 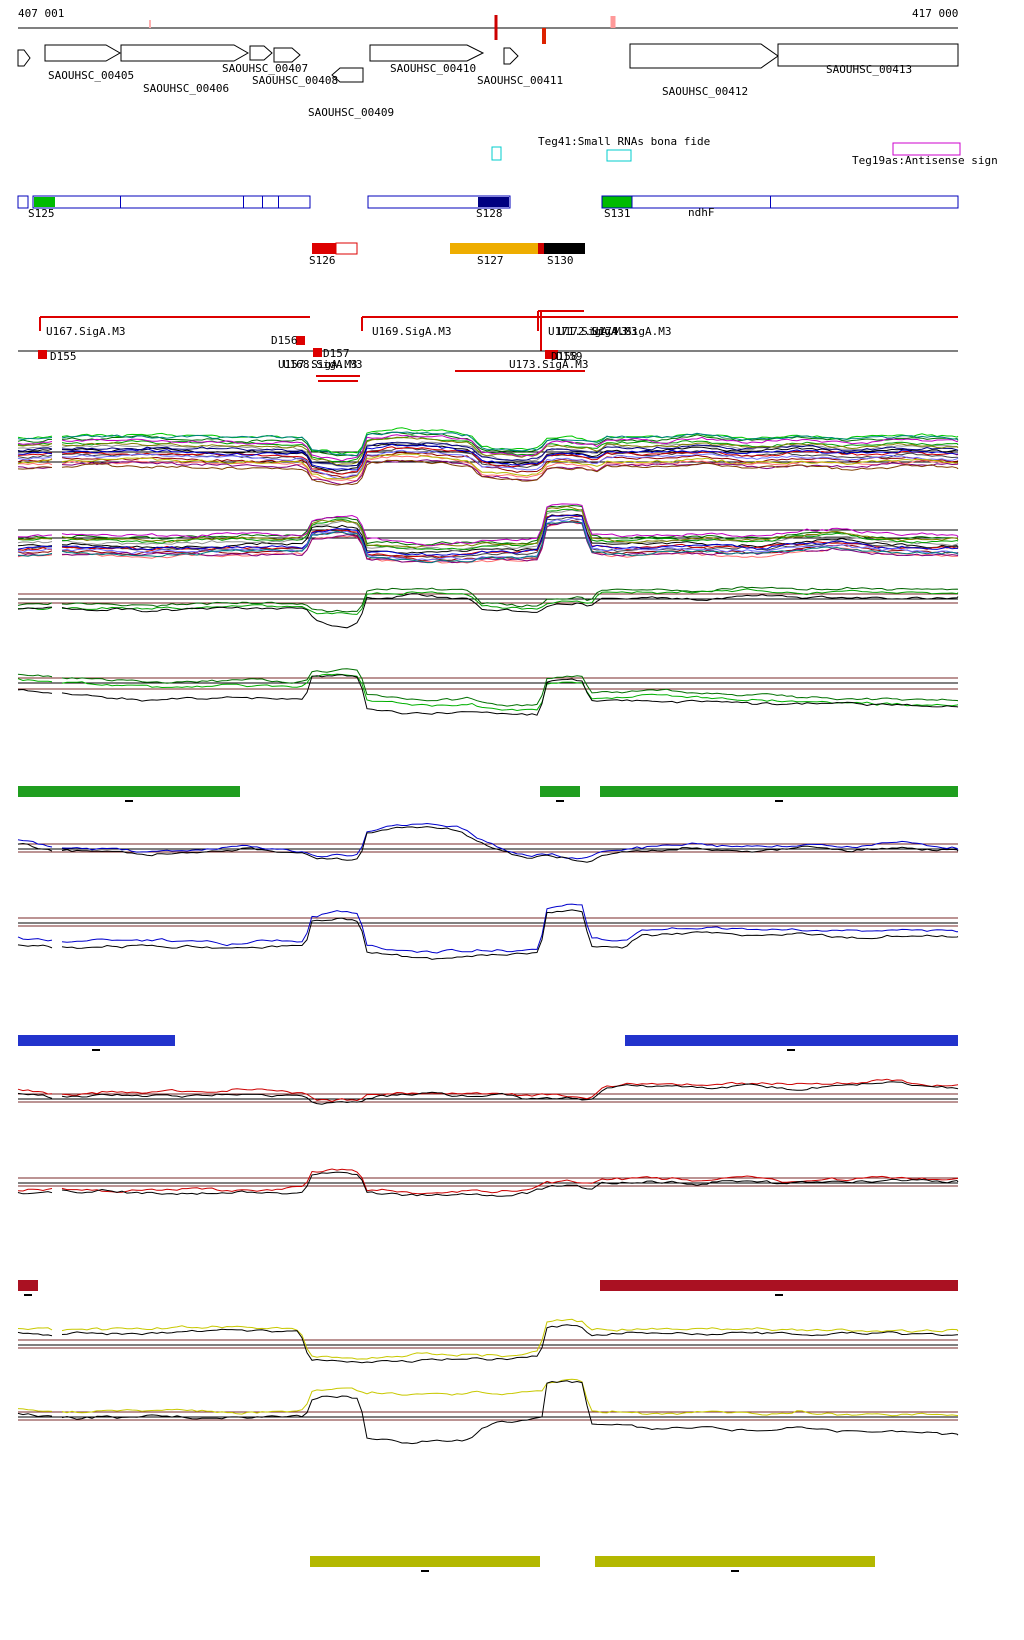 I want to click on segment-label-s130: S130, so click(x=560, y=260).